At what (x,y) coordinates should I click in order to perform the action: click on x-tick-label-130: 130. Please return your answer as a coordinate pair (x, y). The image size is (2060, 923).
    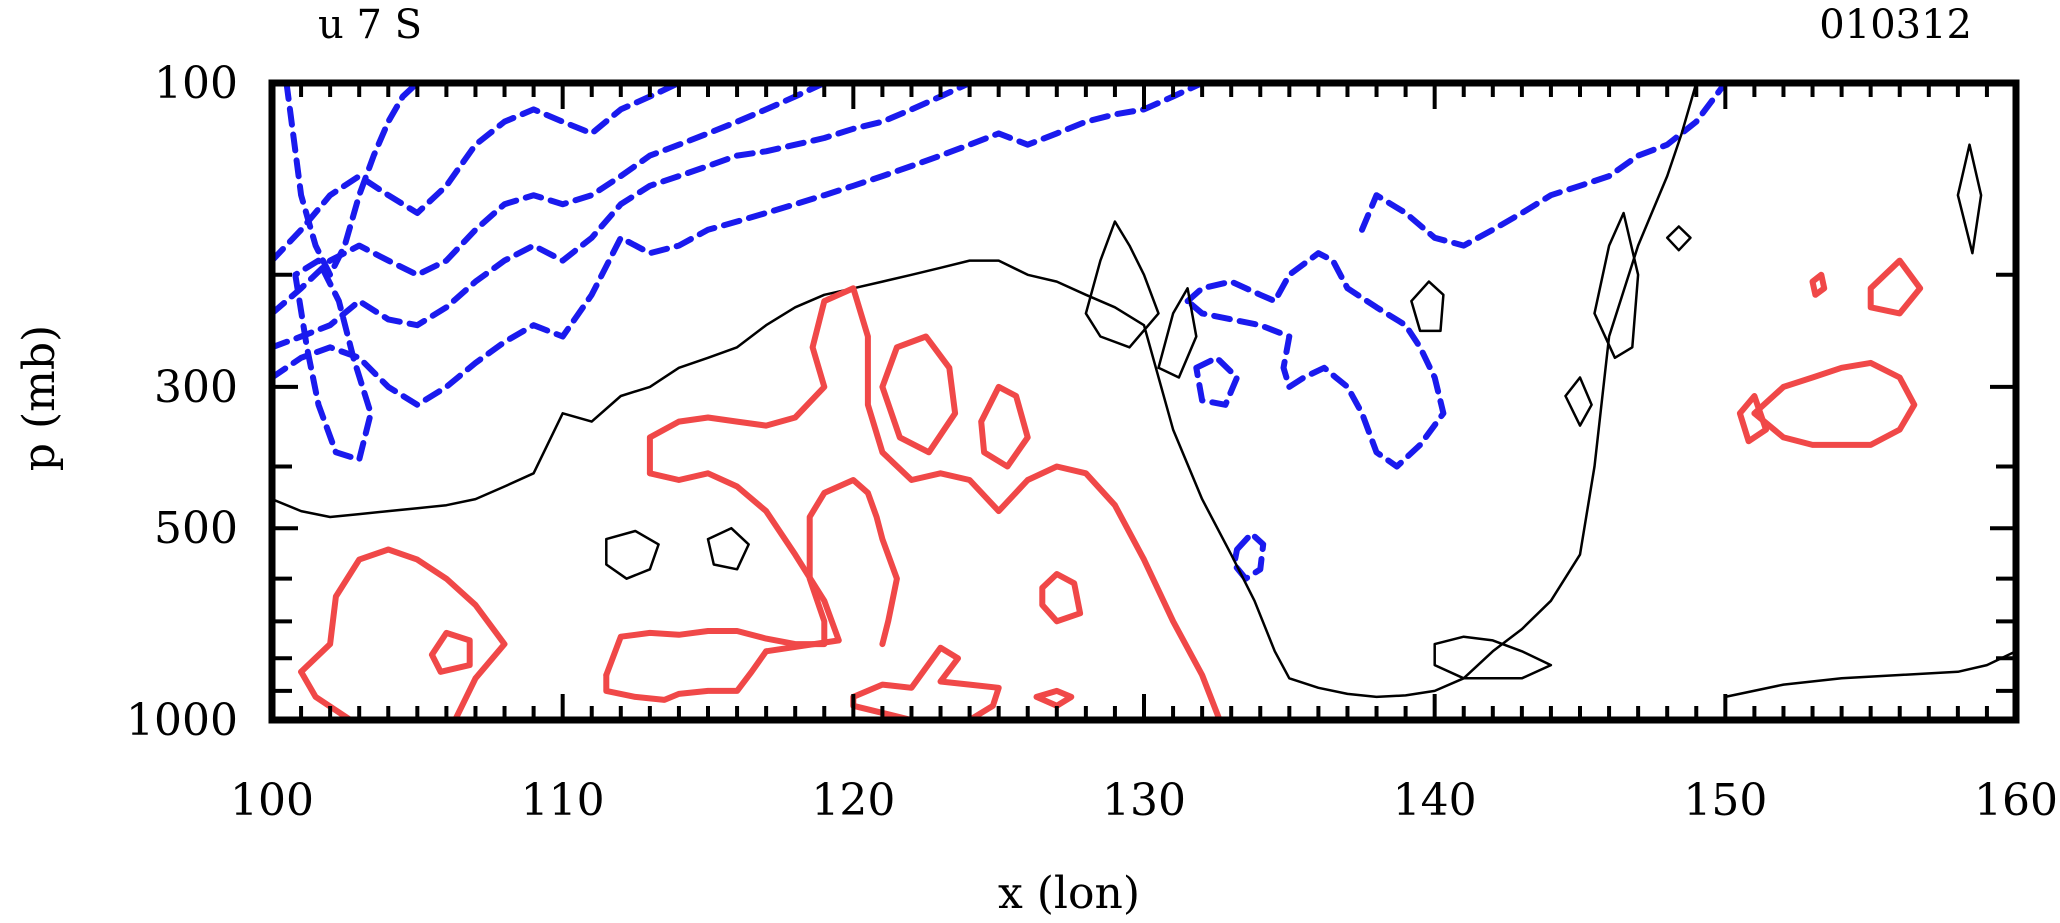
    Looking at the image, I should click on (1144, 800).